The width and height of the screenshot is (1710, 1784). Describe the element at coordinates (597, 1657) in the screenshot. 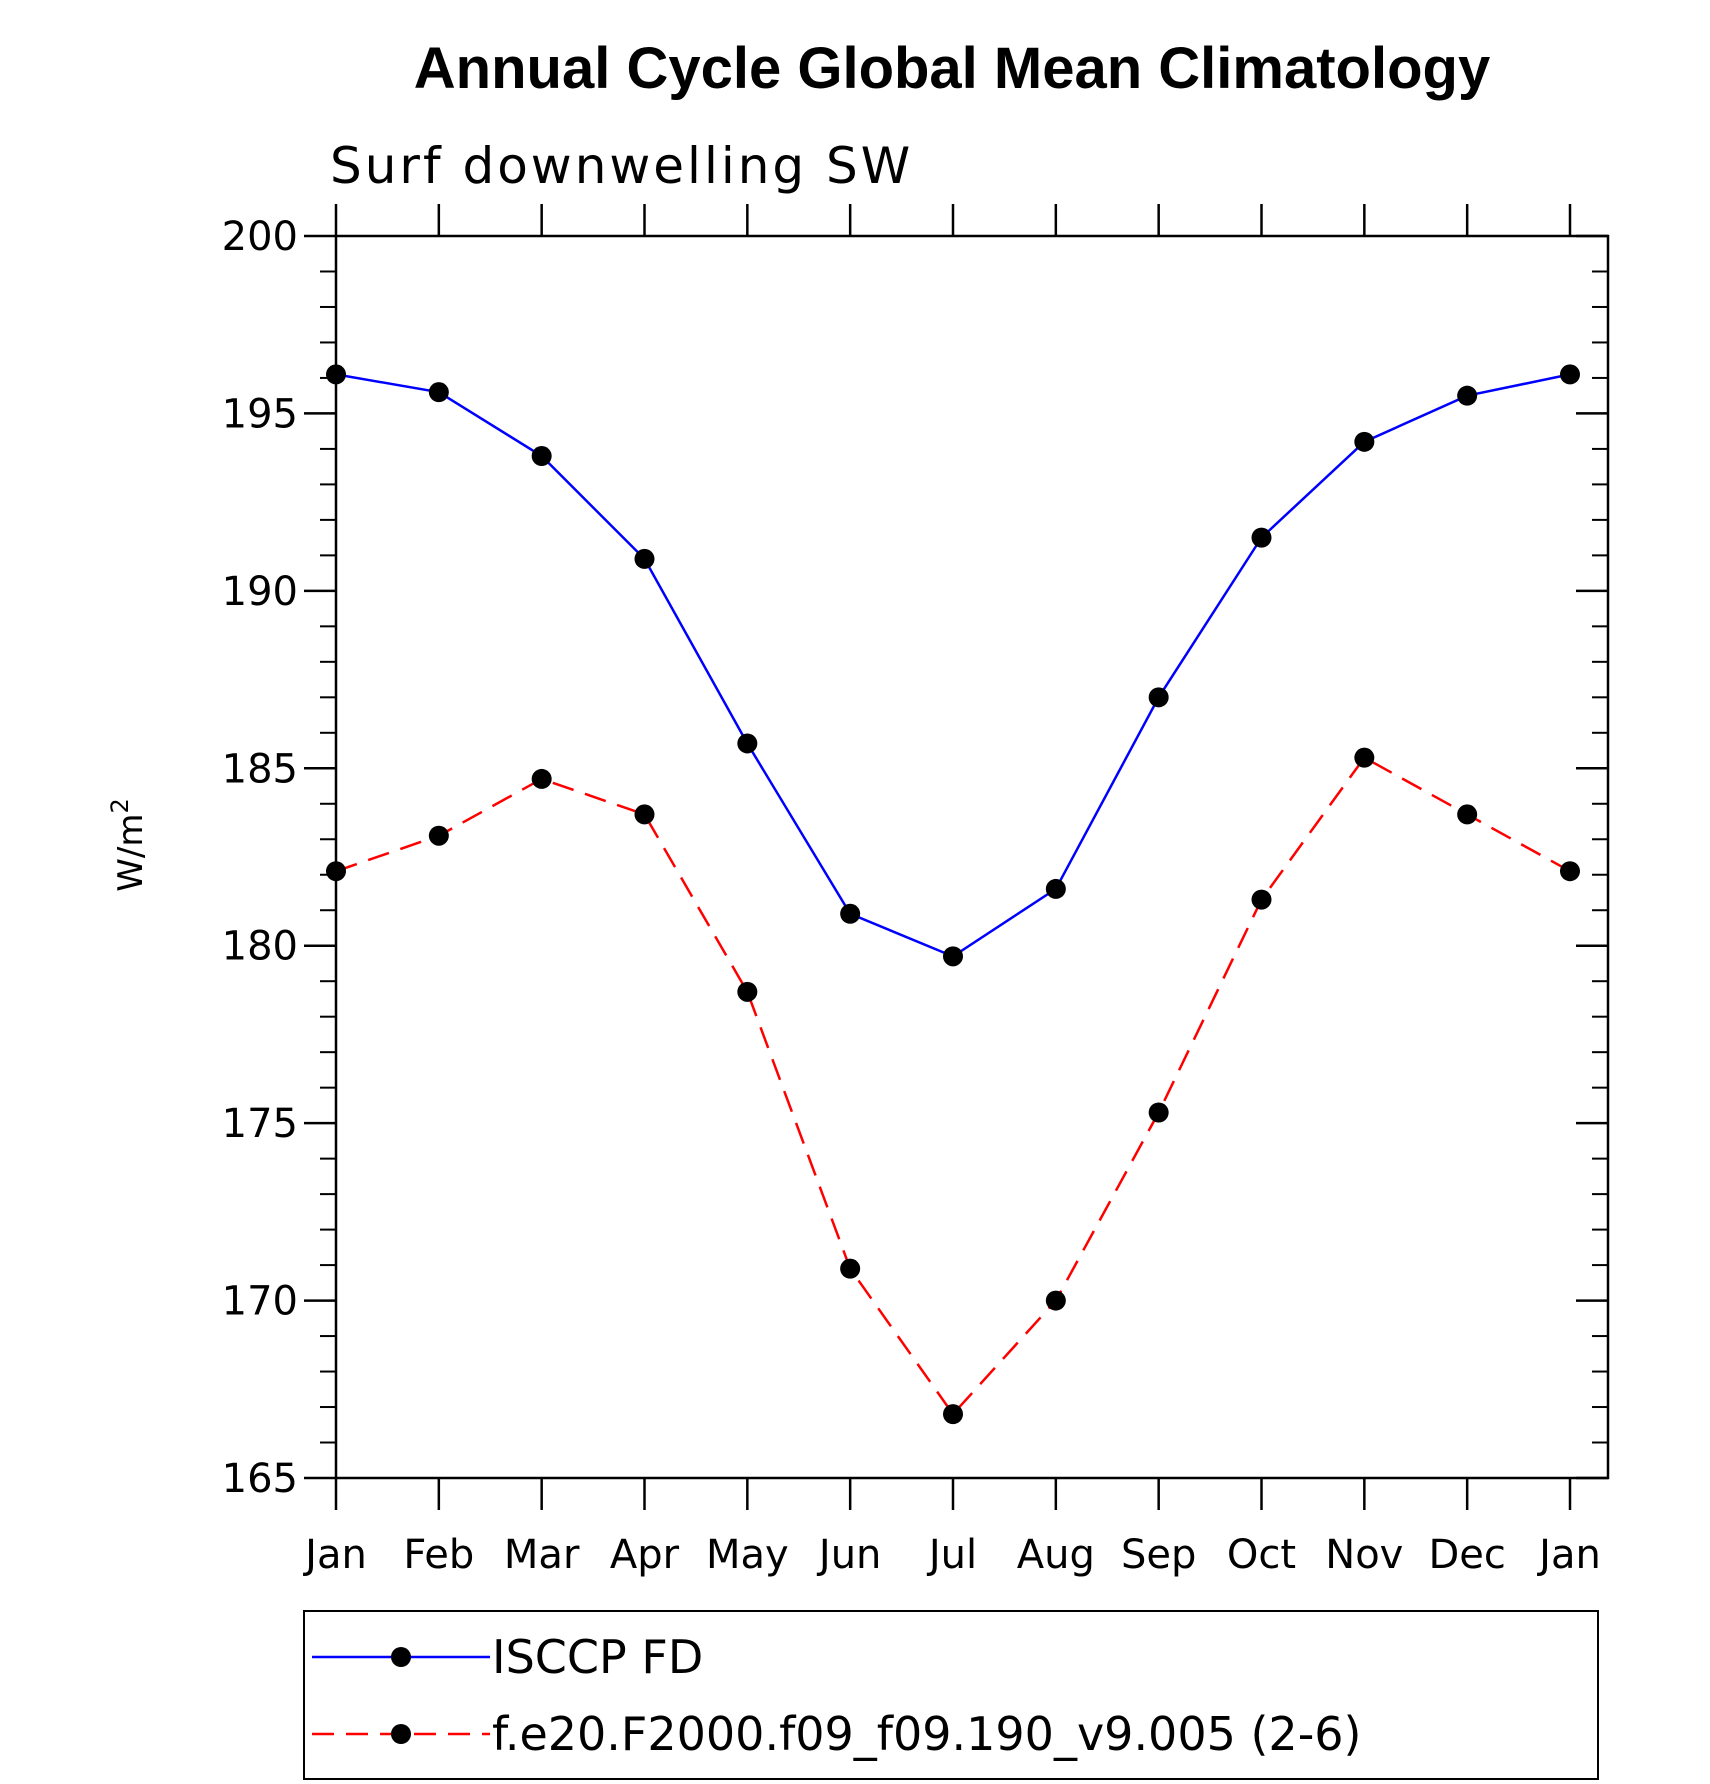

I see `legend-label-isccp-fd: ISCCP FD` at that location.